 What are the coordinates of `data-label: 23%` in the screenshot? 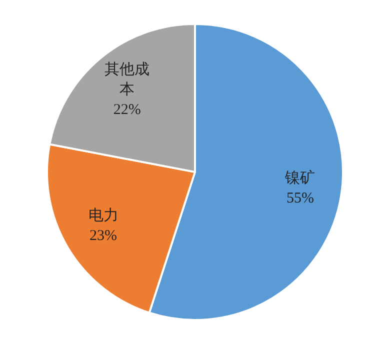 It's located at (104, 236).